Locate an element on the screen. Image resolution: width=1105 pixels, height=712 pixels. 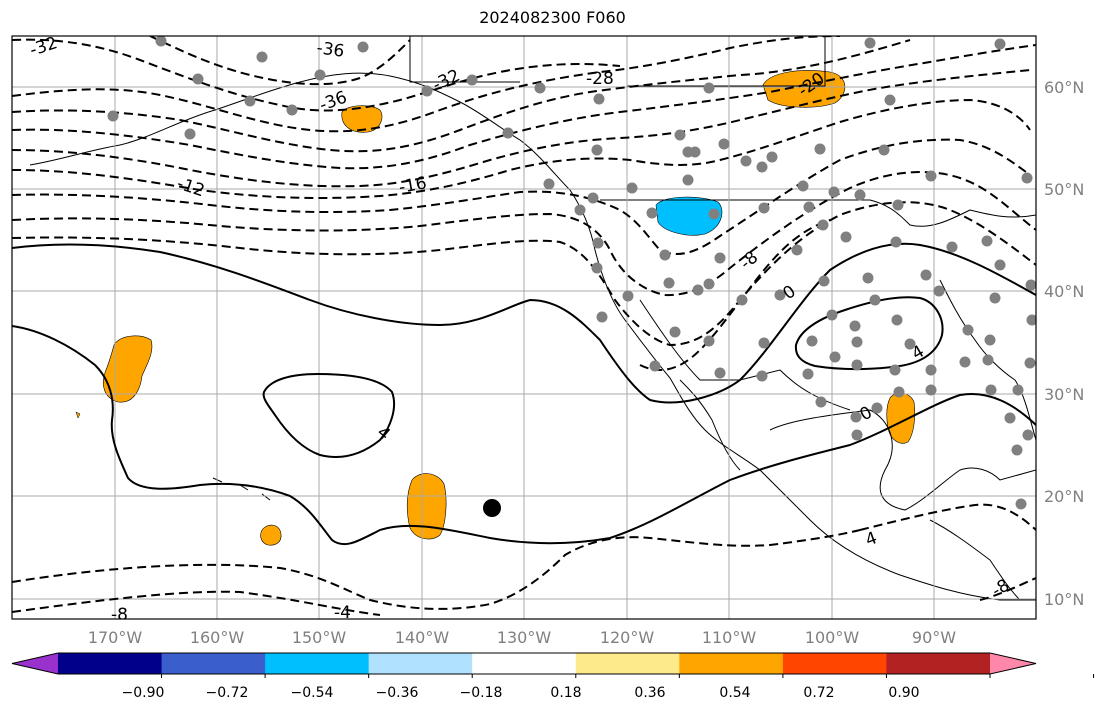
contour-label: -28 is located at coordinates (600, 79).